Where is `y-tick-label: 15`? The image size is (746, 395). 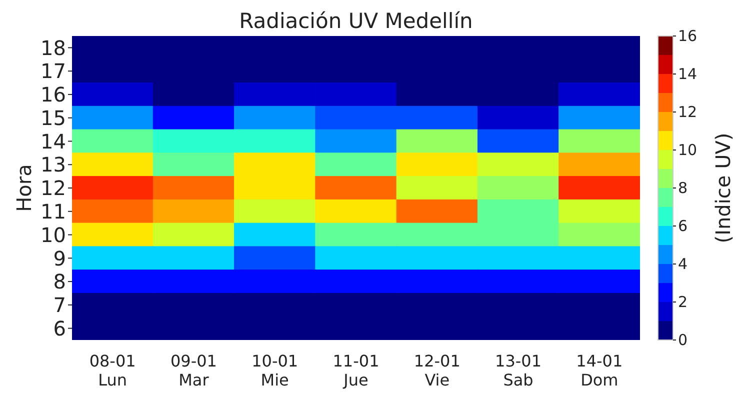 y-tick-label: 15 is located at coordinates (53, 118).